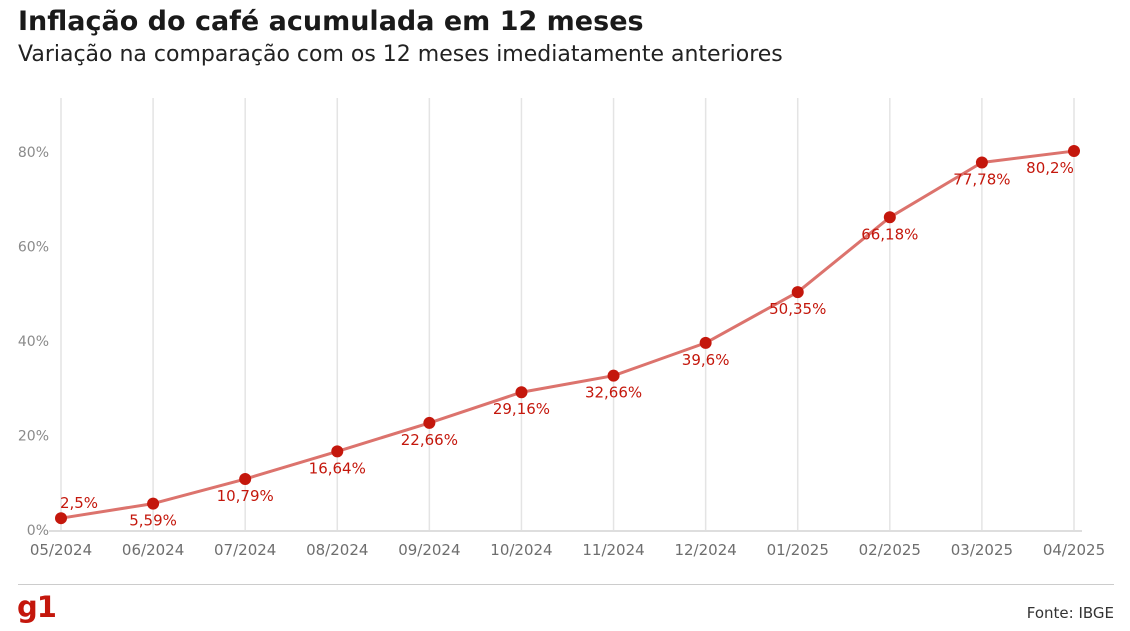 The width and height of the screenshot is (1130, 631). Describe the element at coordinates (706, 360) in the screenshot. I see `data-label: 39,6%` at that location.